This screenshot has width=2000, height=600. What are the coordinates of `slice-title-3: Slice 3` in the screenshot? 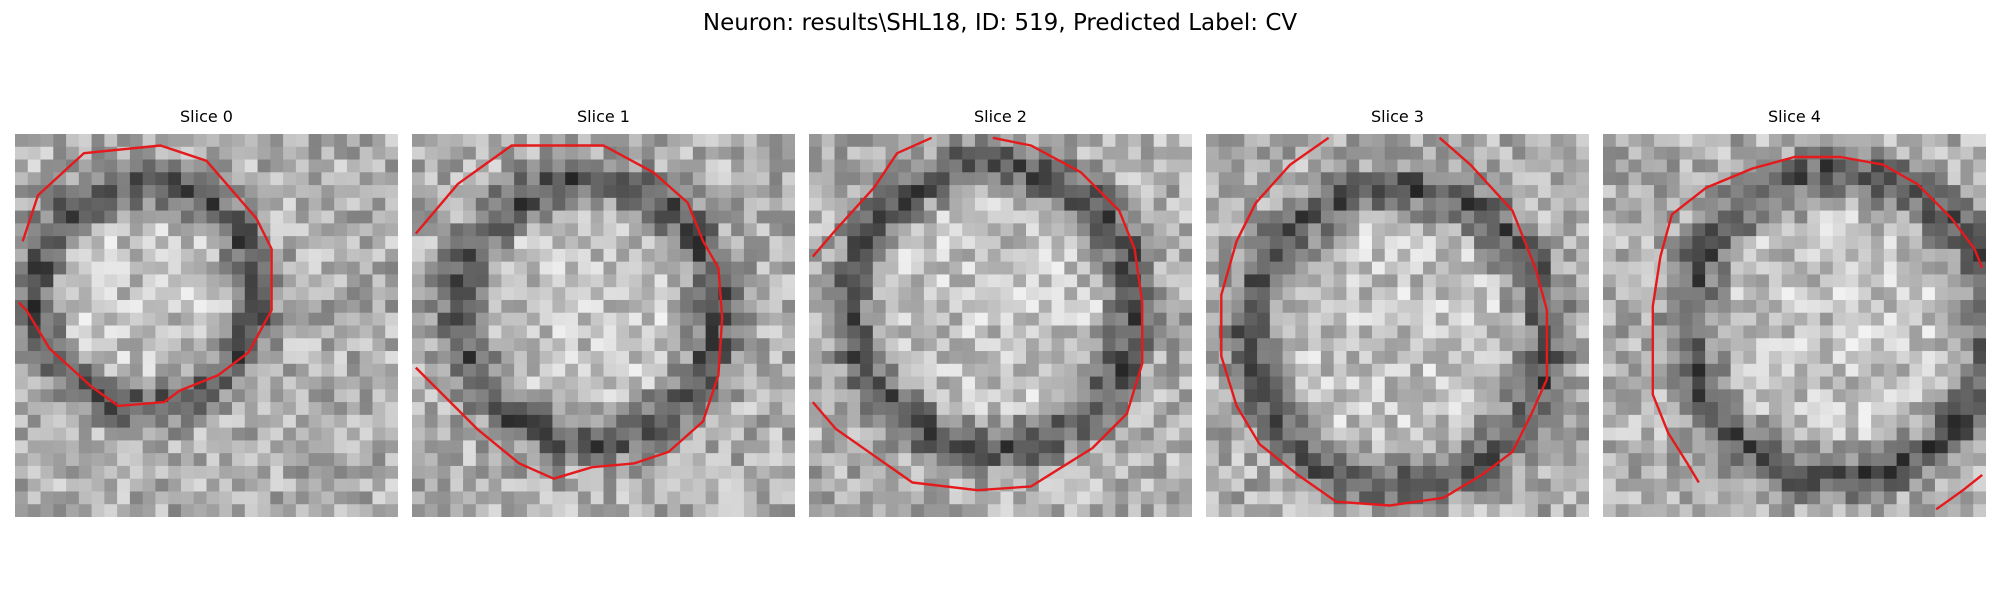 It's located at (1397, 116).